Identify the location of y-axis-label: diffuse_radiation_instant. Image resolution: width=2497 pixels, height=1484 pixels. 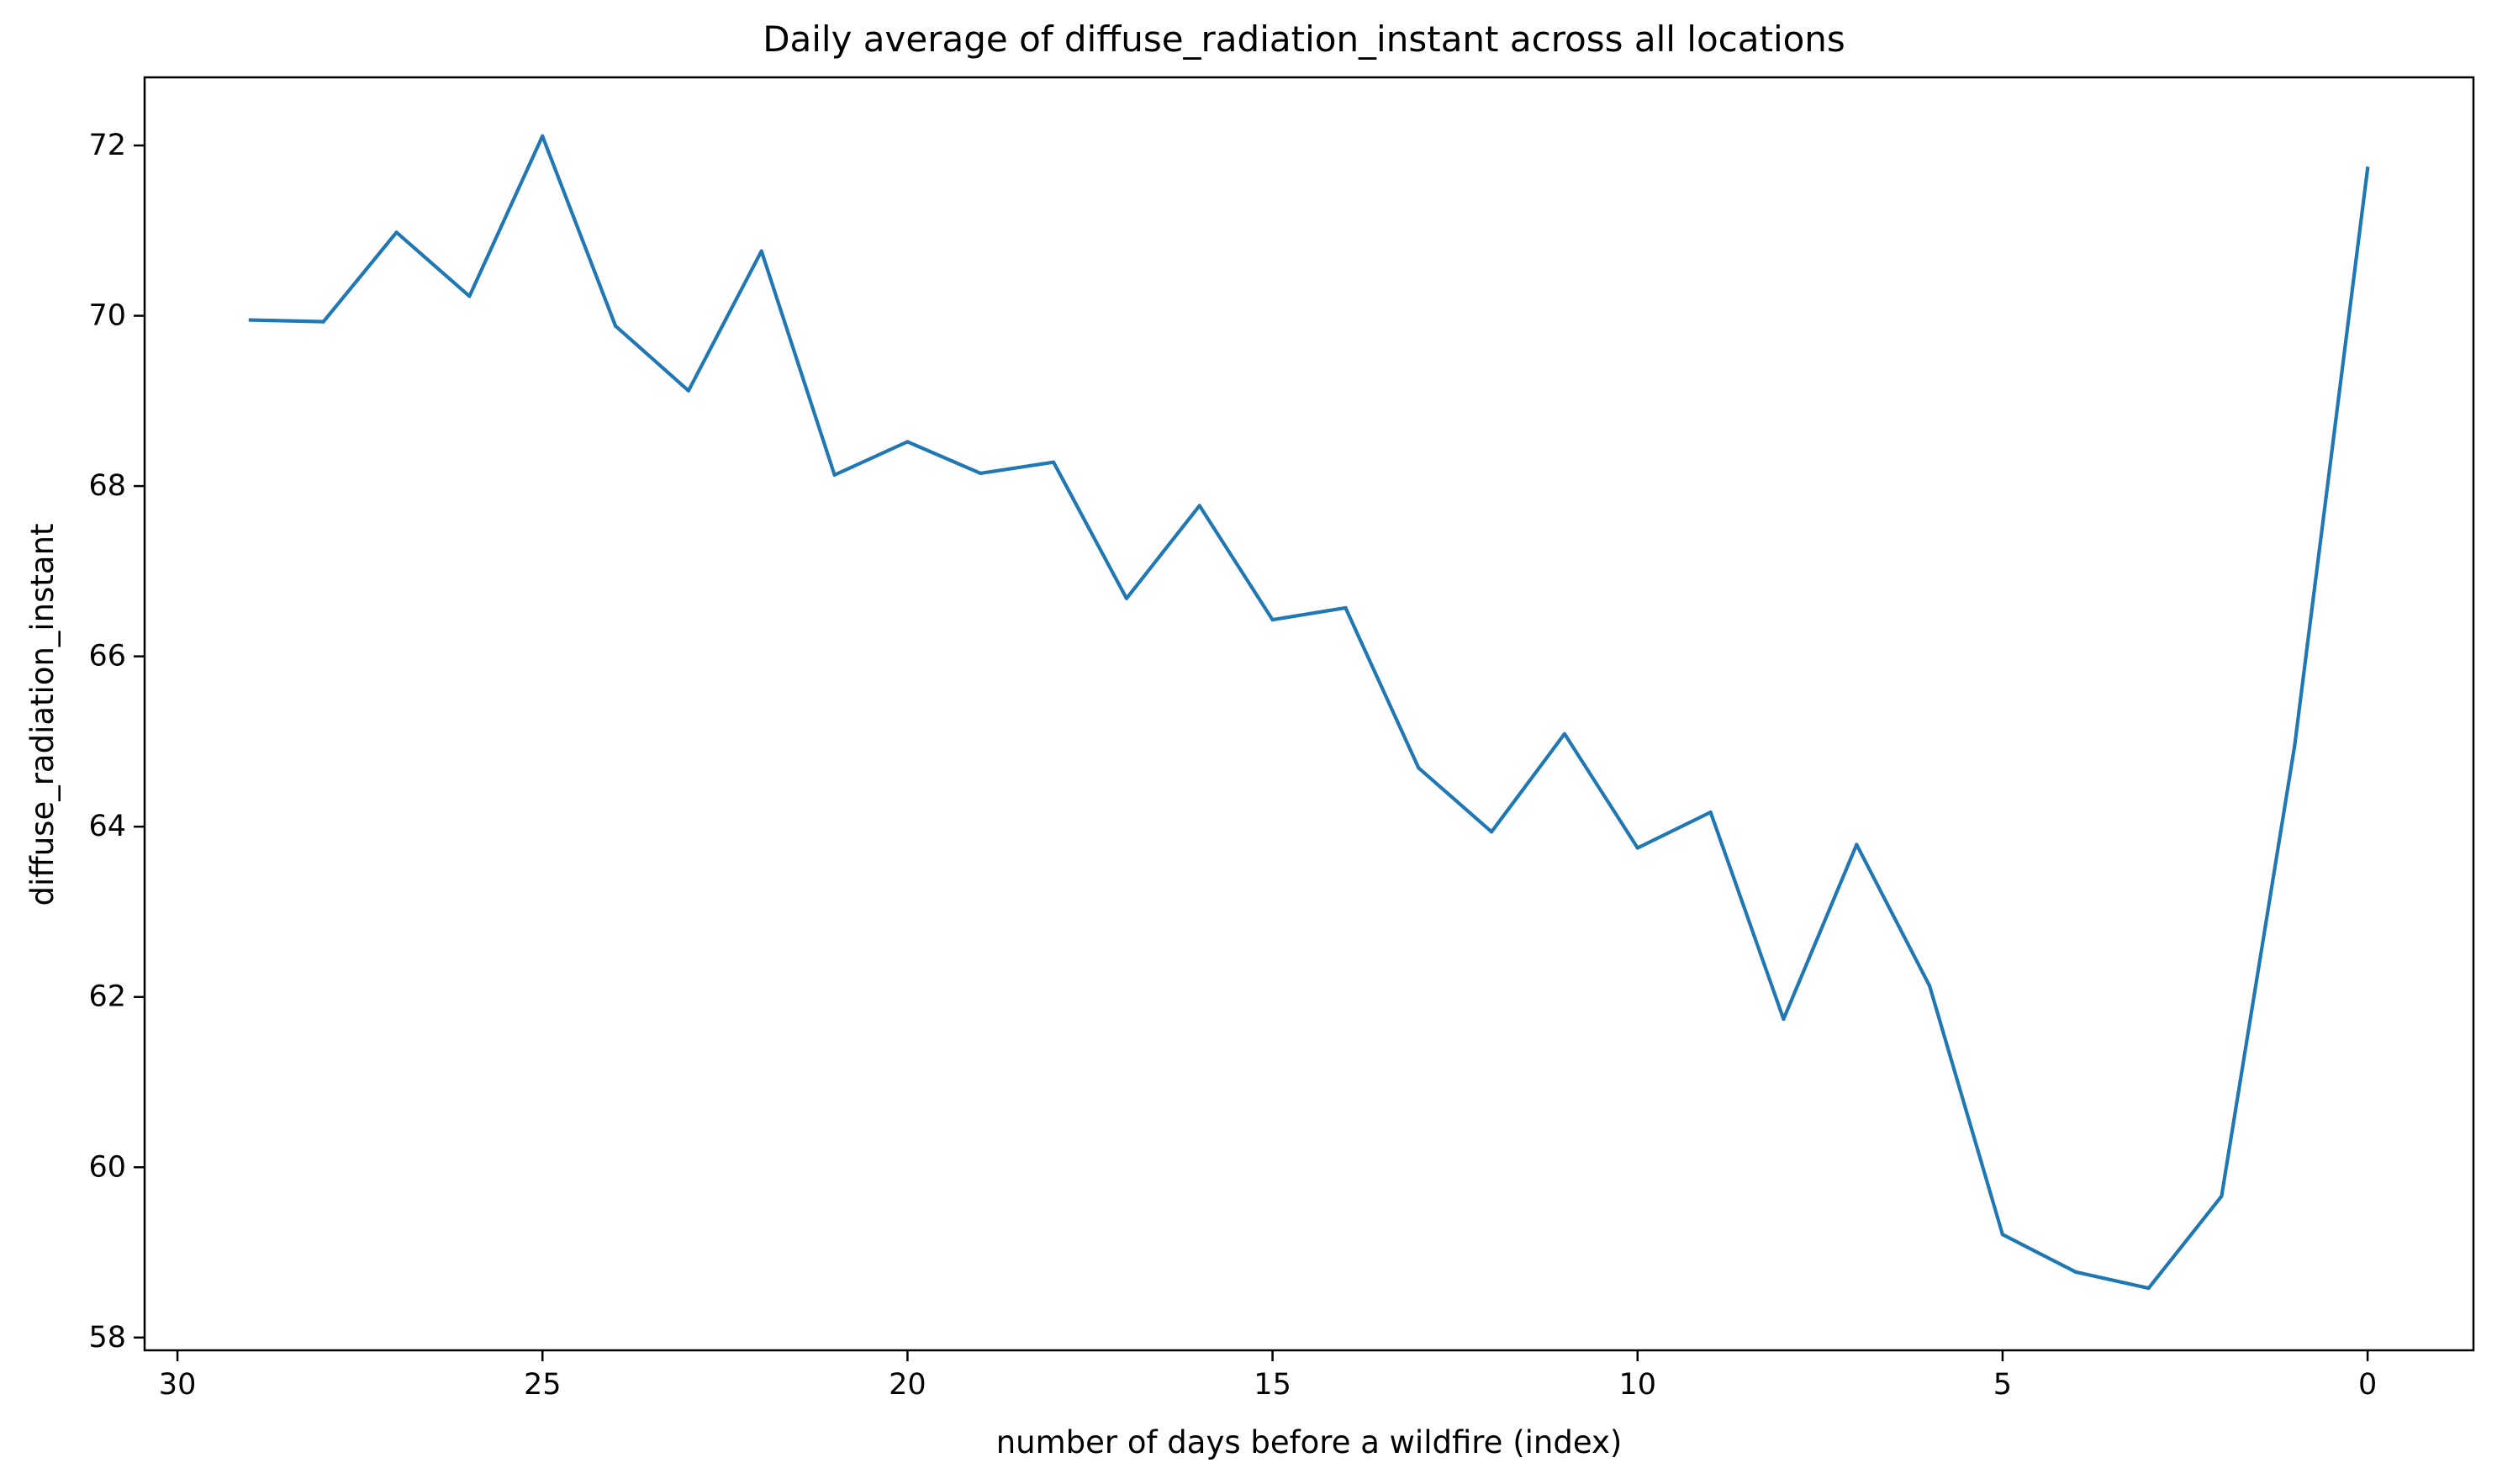
(42, 714).